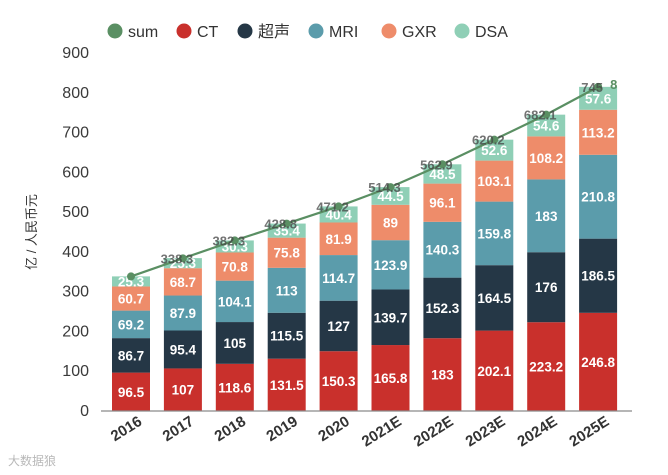 The height and width of the screenshot is (475, 668). I want to click on data-label: 95.4, so click(183, 349).